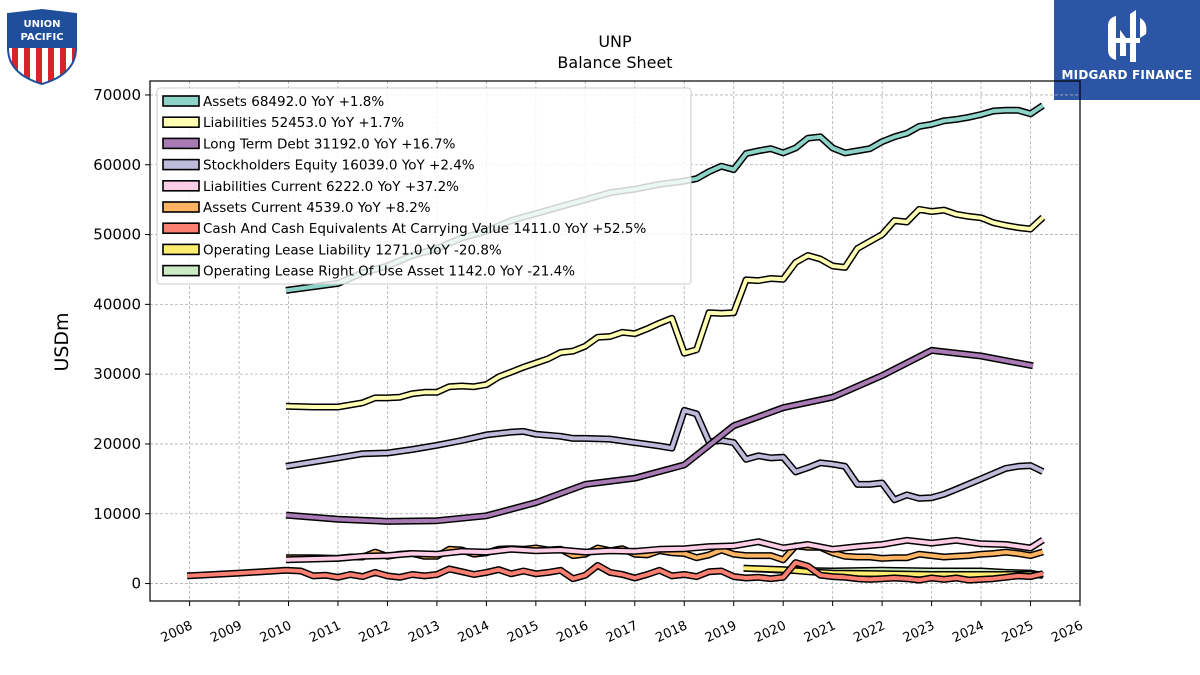  What do you see at coordinates (117, 304) in the screenshot?
I see `y-tick-label: 40000` at bounding box center [117, 304].